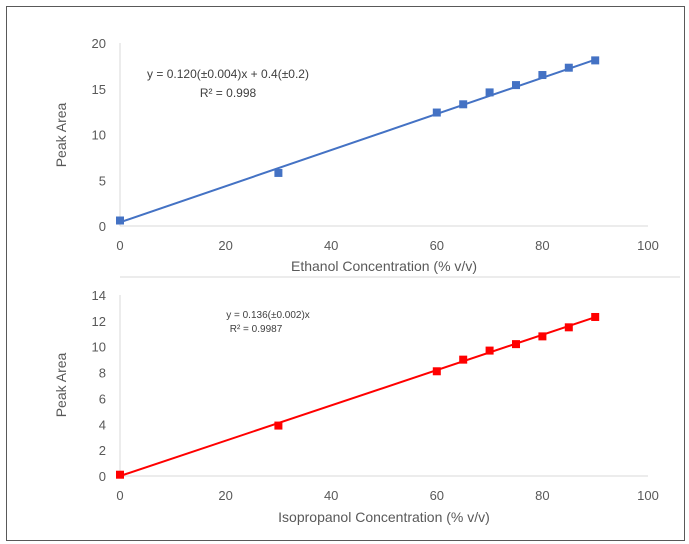 The width and height of the screenshot is (689, 544). Describe the element at coordinates (99, 135) in the screenshot. I see `ethanol-y-tick-label: 10` at that location.